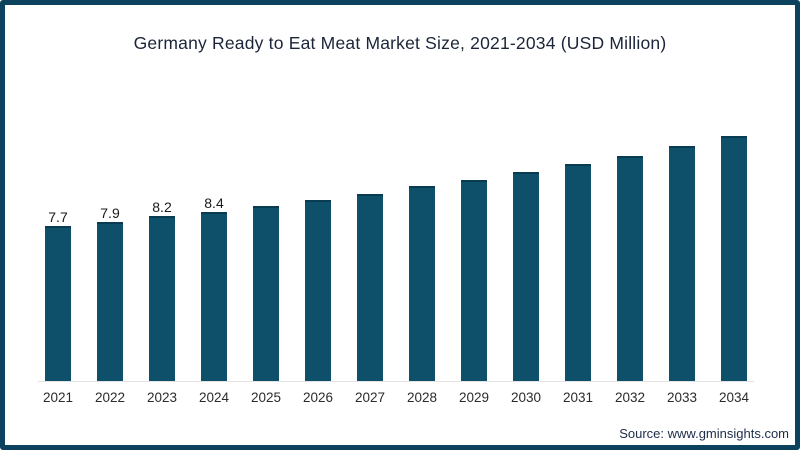 This screenshot has height=450, width=800. What do you see at coordinates (734, 258) in the screenshot?
I see `bar-2034` at bounding box center [734, 258].